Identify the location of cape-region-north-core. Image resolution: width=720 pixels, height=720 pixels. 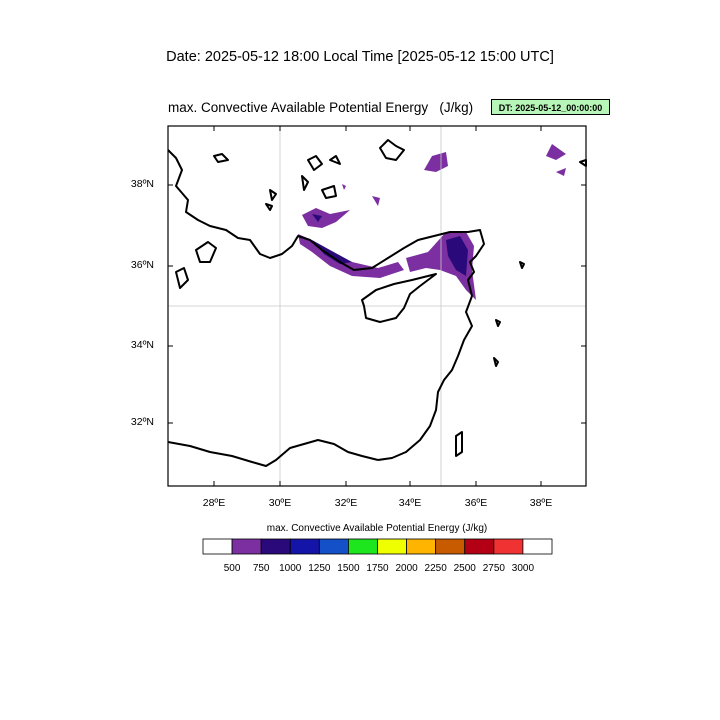
(317, 218).